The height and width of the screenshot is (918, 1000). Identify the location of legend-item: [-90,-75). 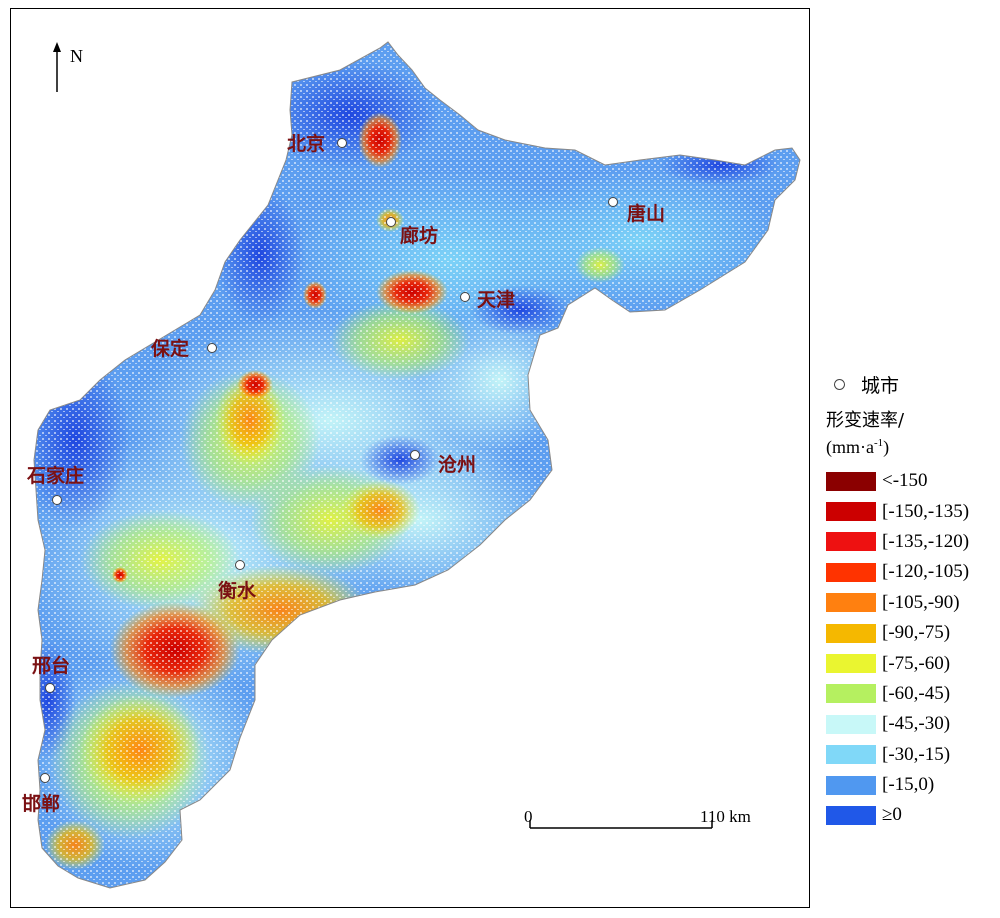
(911, 633).